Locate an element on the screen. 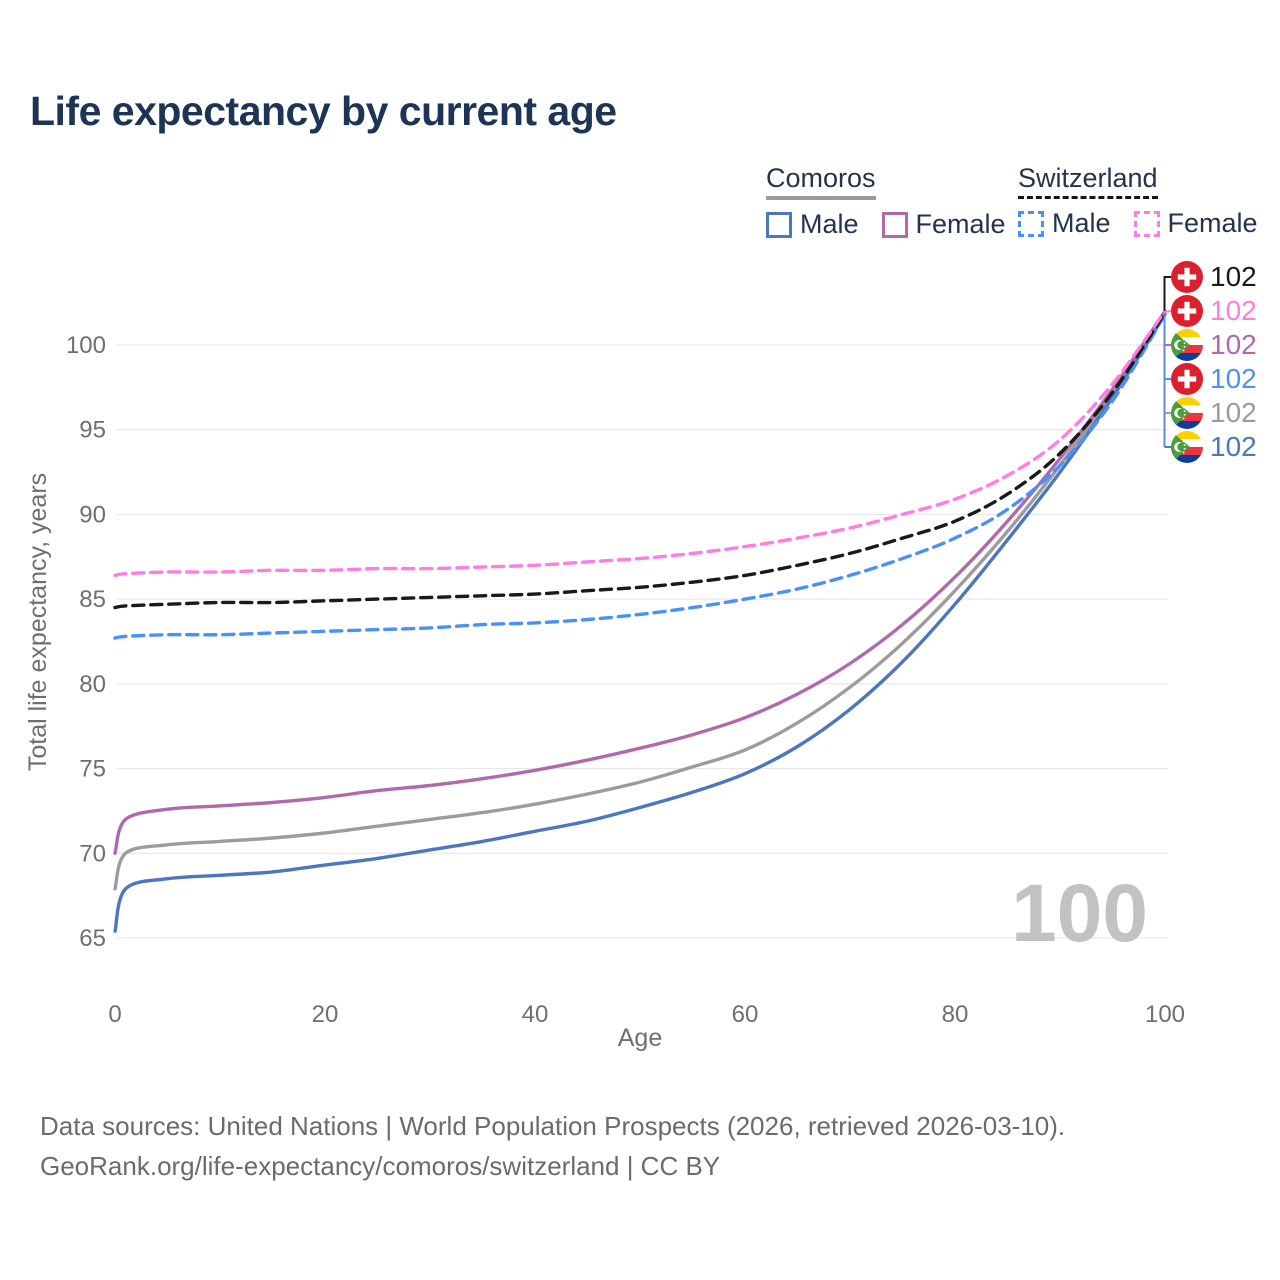 This screenshot has height=1280, width=1280. legend-item-comoros-male: Male is located at coordinates (812, 224).